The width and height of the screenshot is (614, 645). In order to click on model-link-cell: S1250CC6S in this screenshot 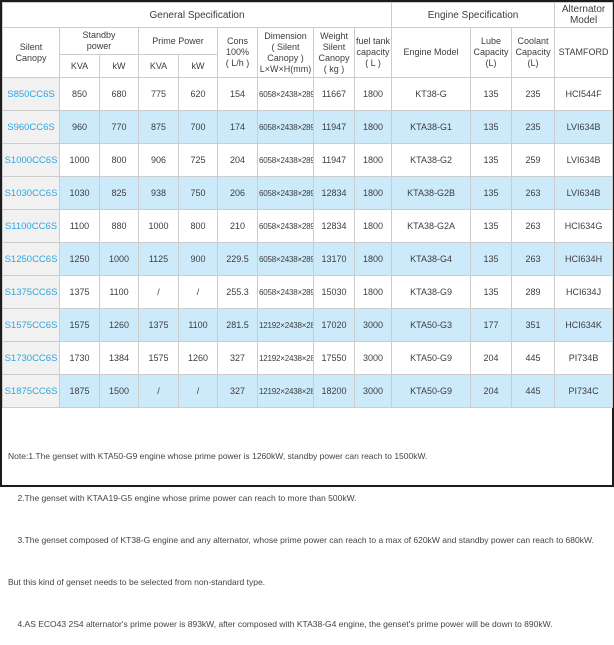, I will do `click(31, 259)`.